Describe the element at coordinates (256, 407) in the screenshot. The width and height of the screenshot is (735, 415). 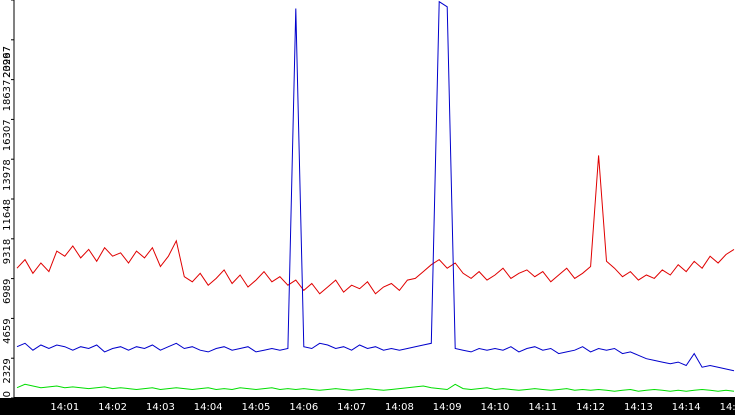
I see `x-tick-label: 14:05` at that location.